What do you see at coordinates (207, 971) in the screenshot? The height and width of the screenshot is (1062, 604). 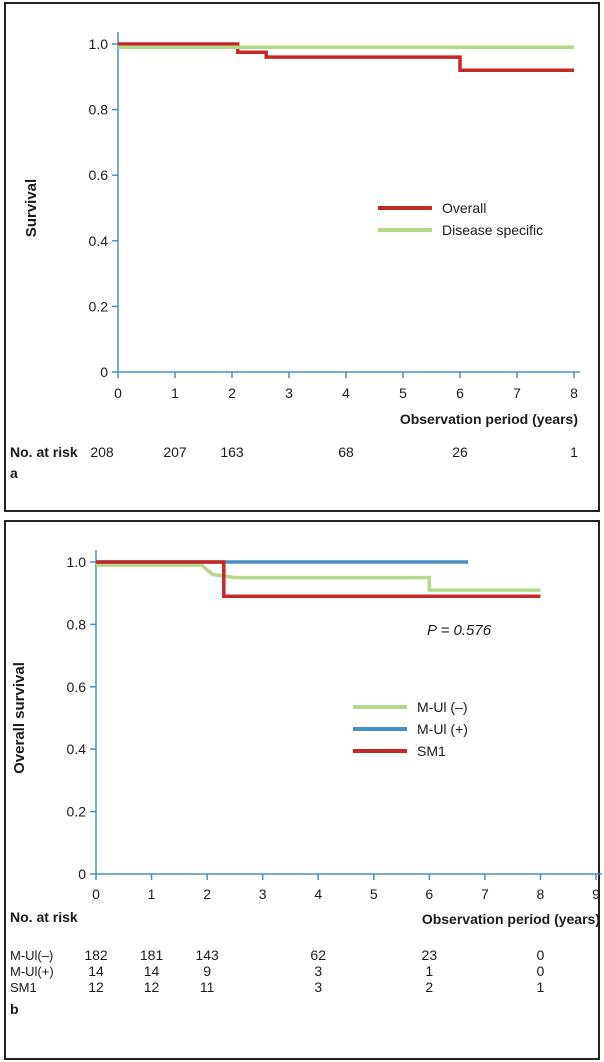 I see `risk-value: 9` at bounding box center [207, 971].